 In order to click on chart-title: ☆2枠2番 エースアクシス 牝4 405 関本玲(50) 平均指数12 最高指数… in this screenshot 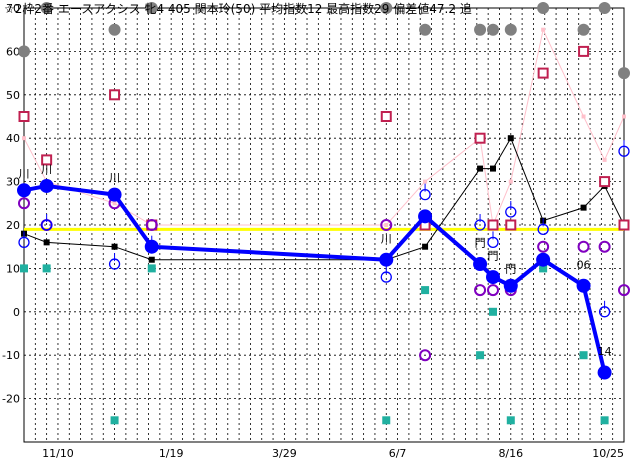, I will do `click(238, 8)`.